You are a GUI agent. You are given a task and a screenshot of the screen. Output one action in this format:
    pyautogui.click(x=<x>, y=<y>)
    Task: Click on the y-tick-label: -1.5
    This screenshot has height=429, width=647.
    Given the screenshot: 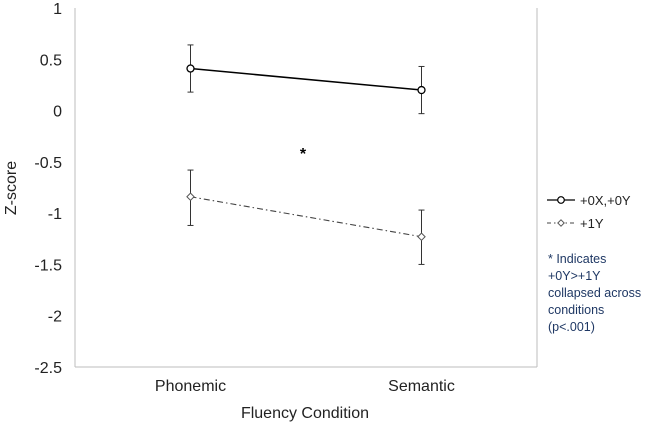 What is the action you would take?
    pyautogui.click(x=48, y=265)
    